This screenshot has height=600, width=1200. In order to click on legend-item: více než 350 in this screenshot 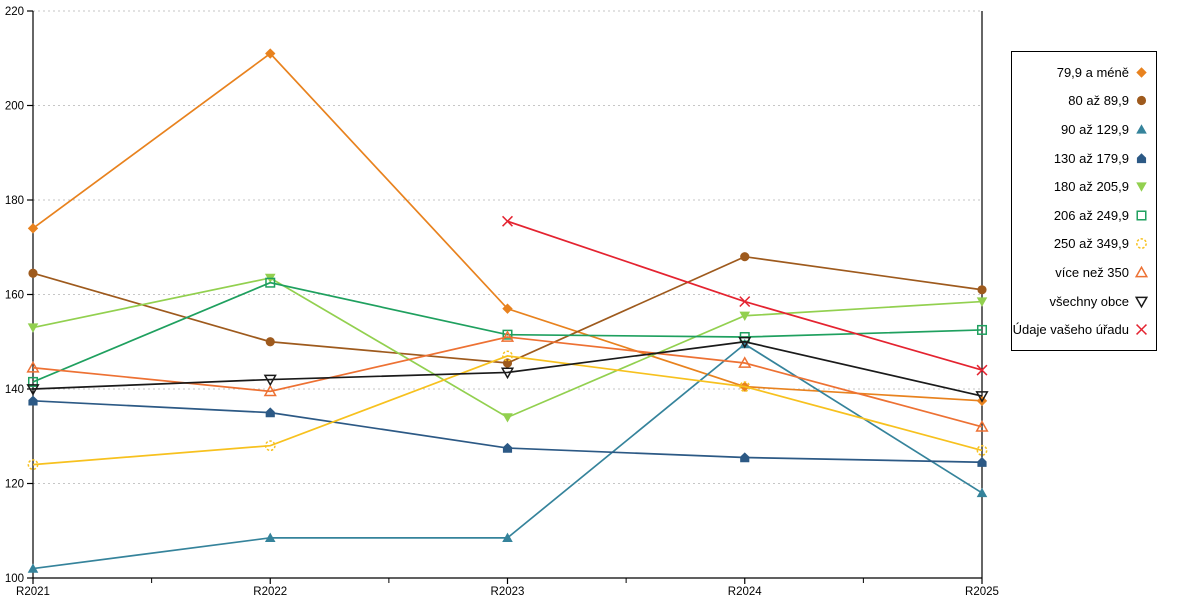, I will do `click(1084, 272)`.